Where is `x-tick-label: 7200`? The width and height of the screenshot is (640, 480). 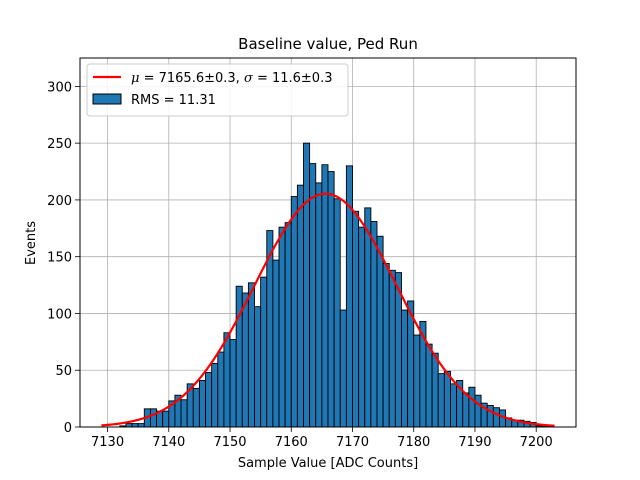
x-tick-label: 7200 is located at coordinates (536, 442).